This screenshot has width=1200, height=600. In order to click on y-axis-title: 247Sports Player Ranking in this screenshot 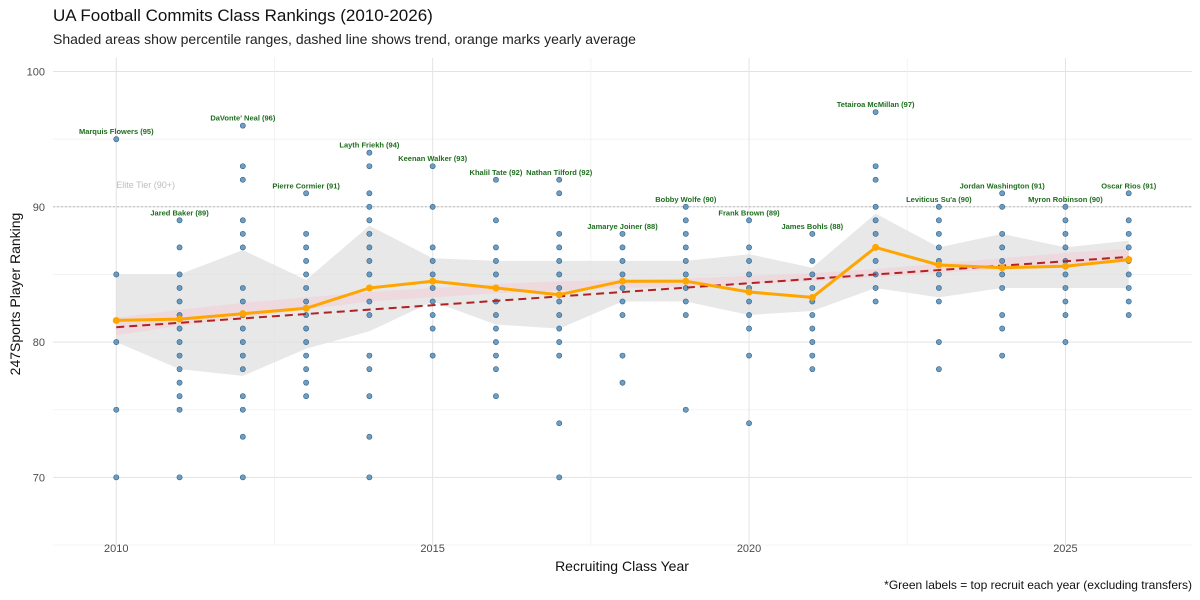, I will do `click(15, 294)`.